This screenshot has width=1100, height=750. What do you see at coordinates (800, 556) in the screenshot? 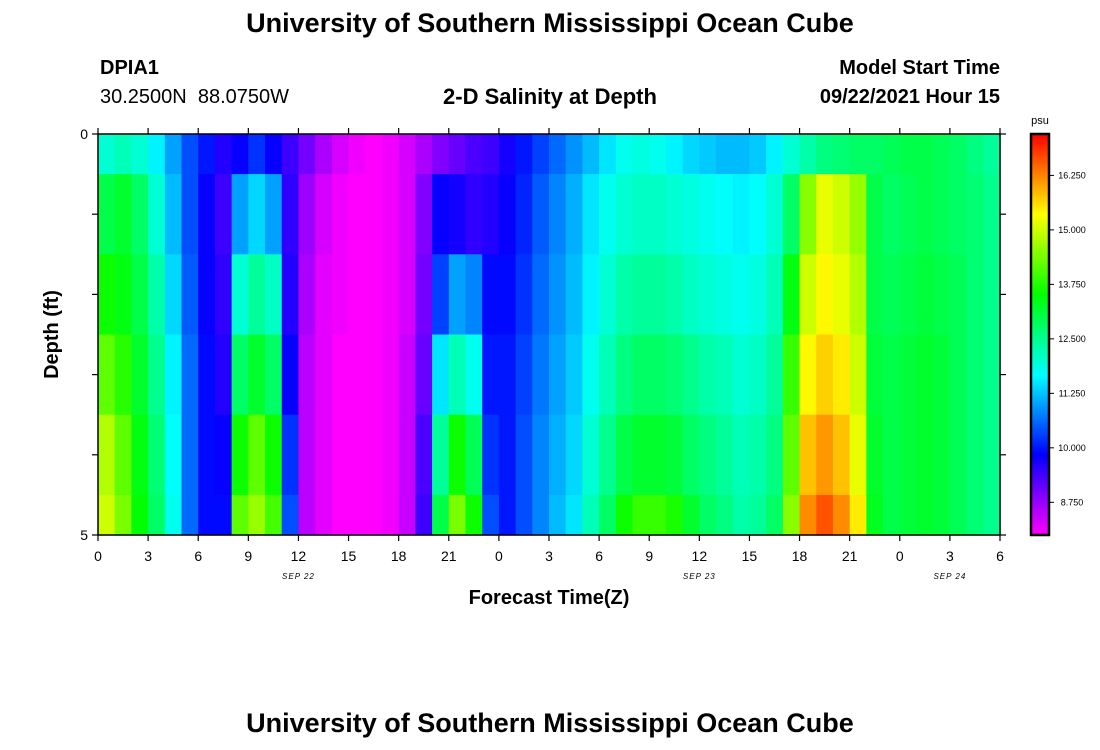
I see `x-tick-label: 18` at bounding box center [800, 556].